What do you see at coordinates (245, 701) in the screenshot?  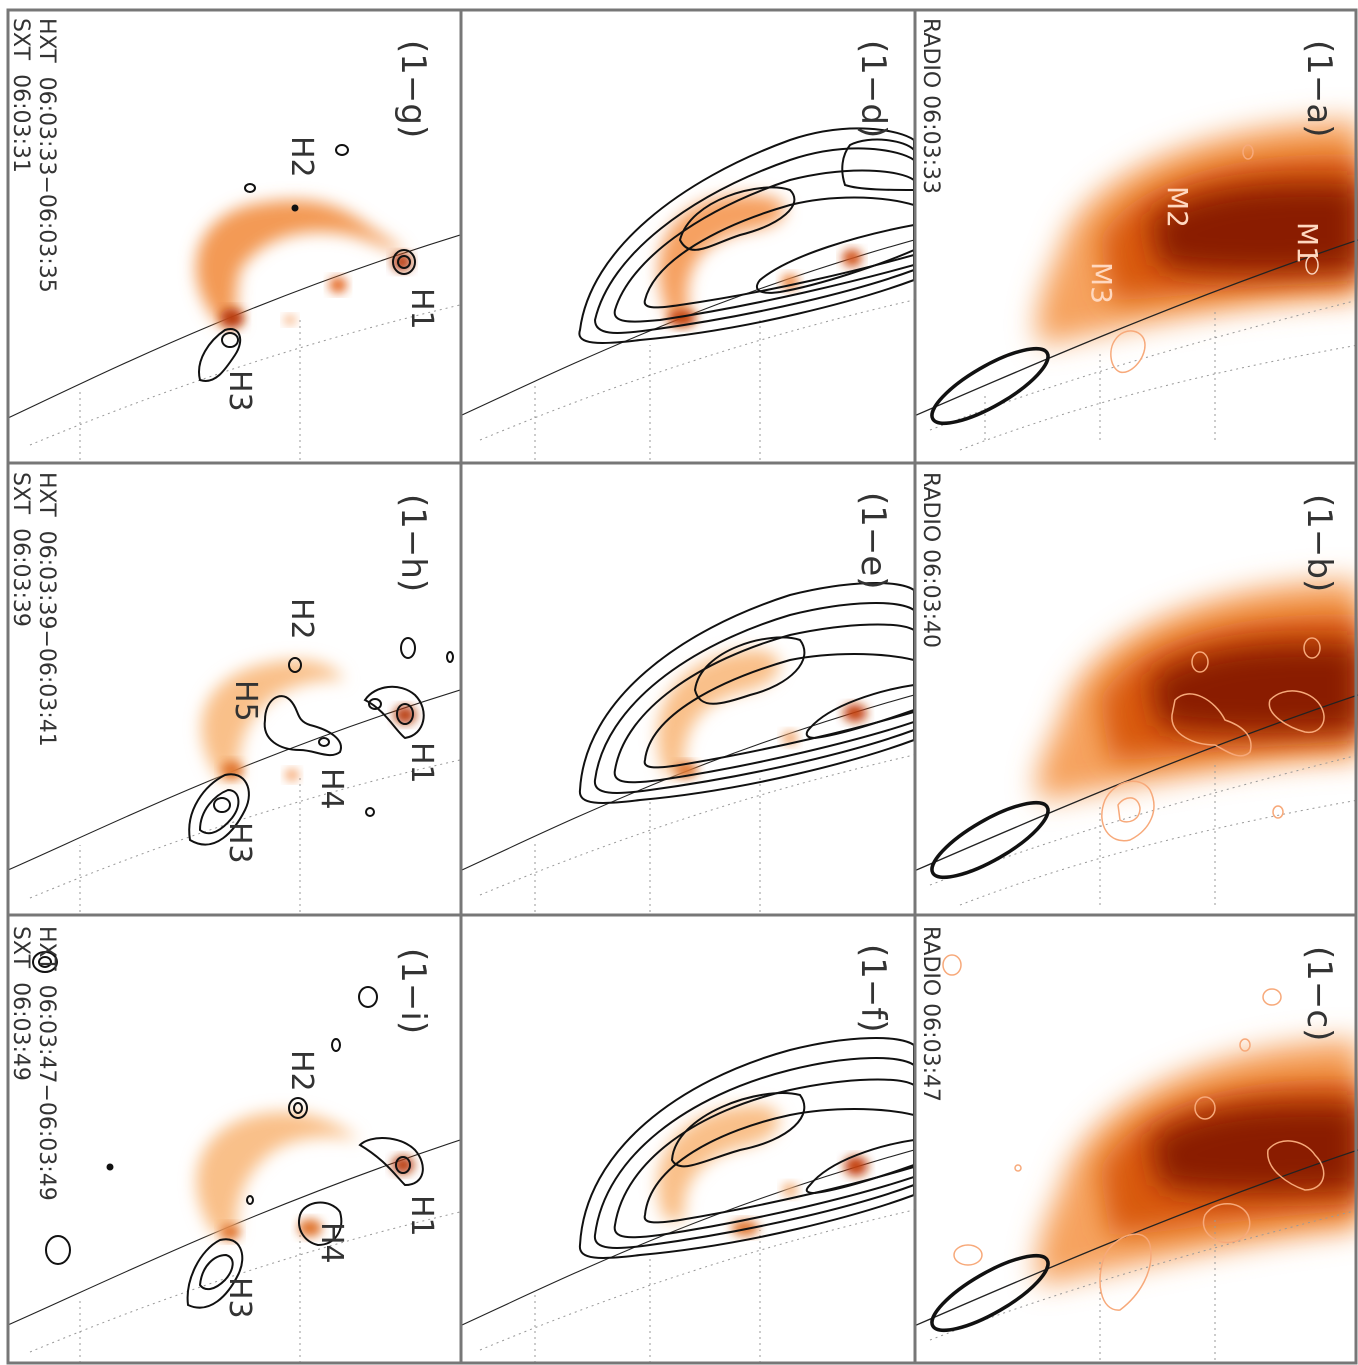 I see `source-label-h5: H5` at bounding box center [245, 701].